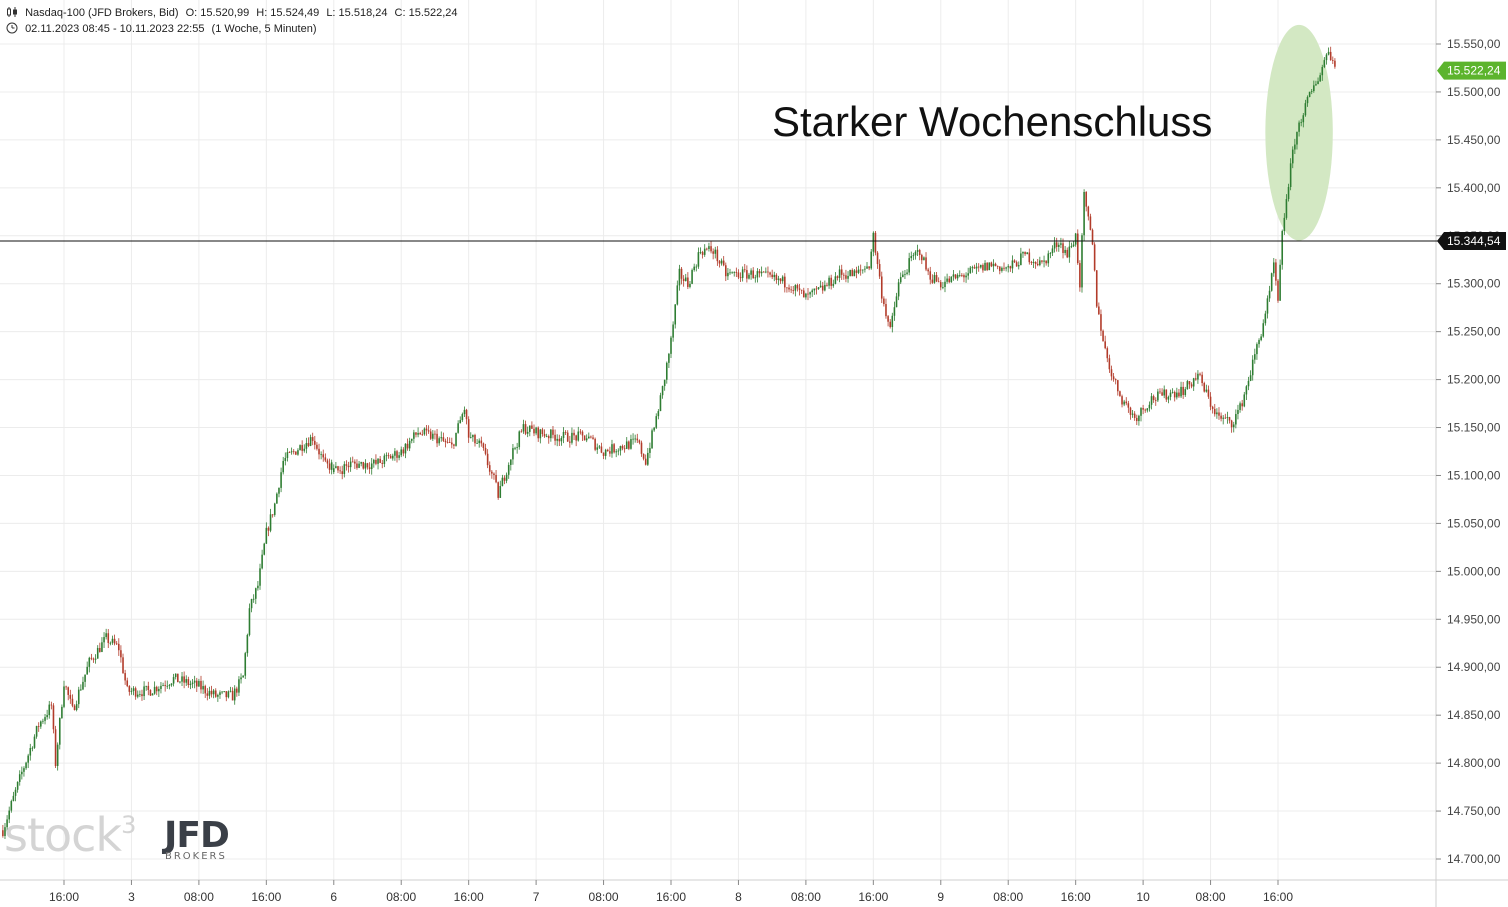 Image resolution: width=1508 pixels, height=907 pixels. What do you see at coordinates (64, 897) in the screenshot?
I see `x-tick-label: 16:00` at bounding box center [64, 897].